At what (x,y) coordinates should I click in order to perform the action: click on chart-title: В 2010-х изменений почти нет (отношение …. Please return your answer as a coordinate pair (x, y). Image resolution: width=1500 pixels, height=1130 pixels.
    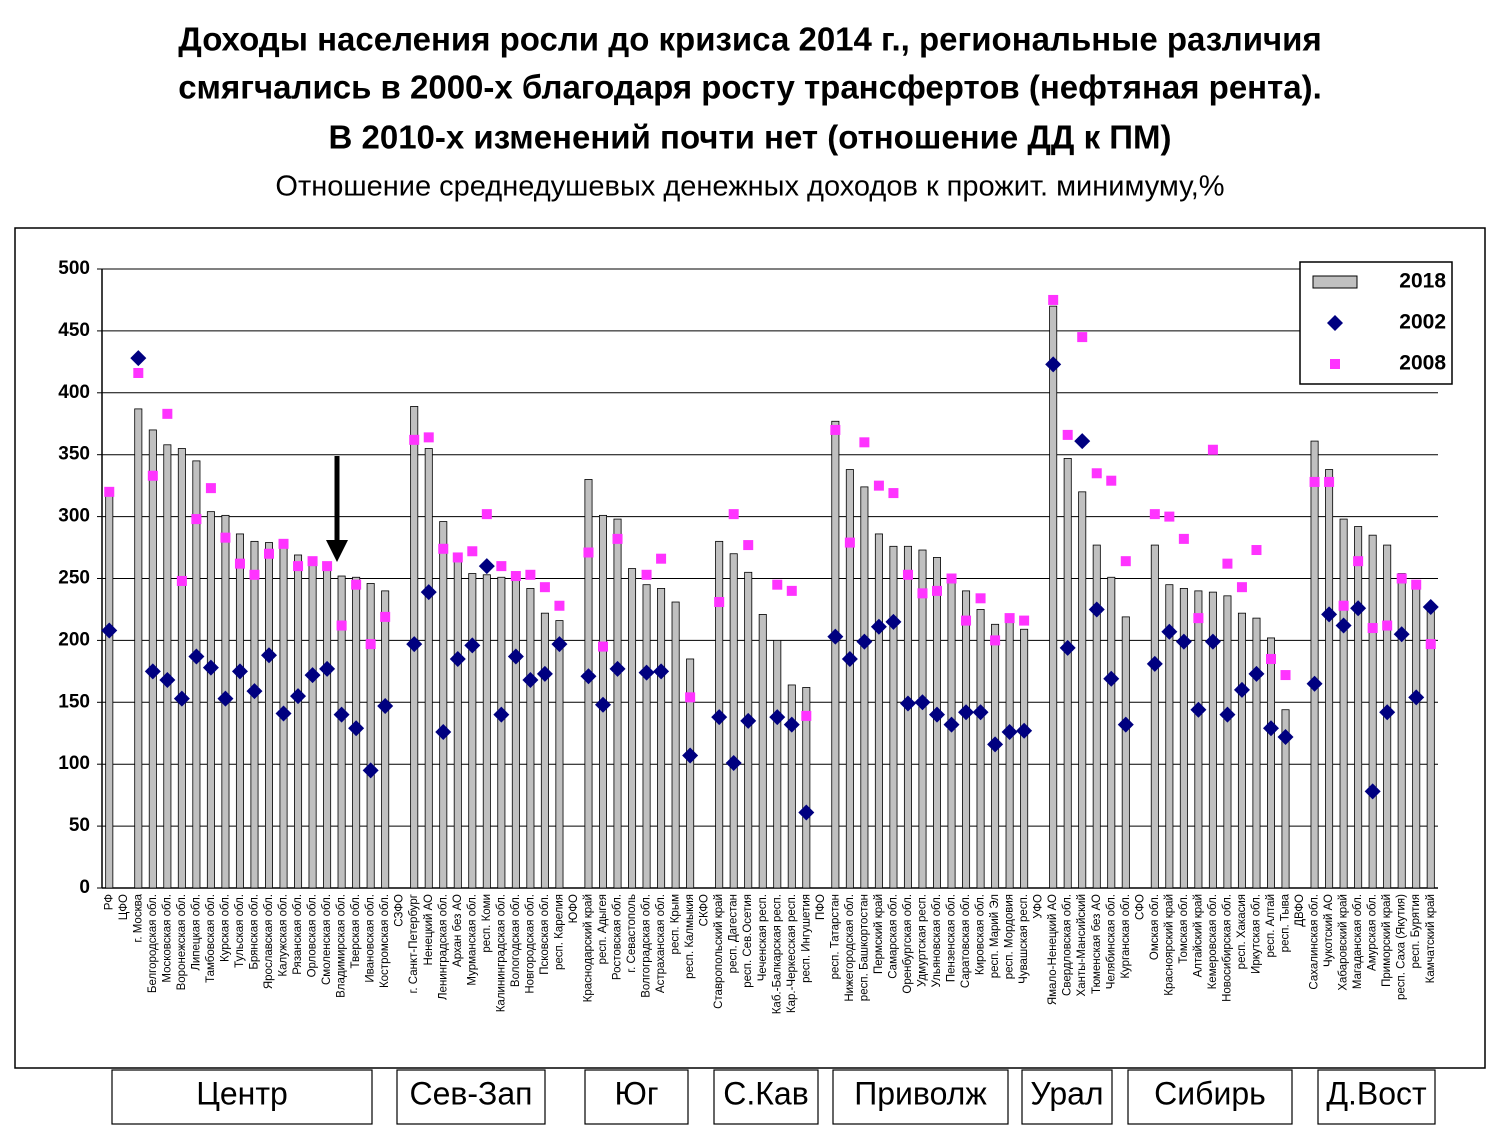
    Looking at the image, I should click on (750, 137).